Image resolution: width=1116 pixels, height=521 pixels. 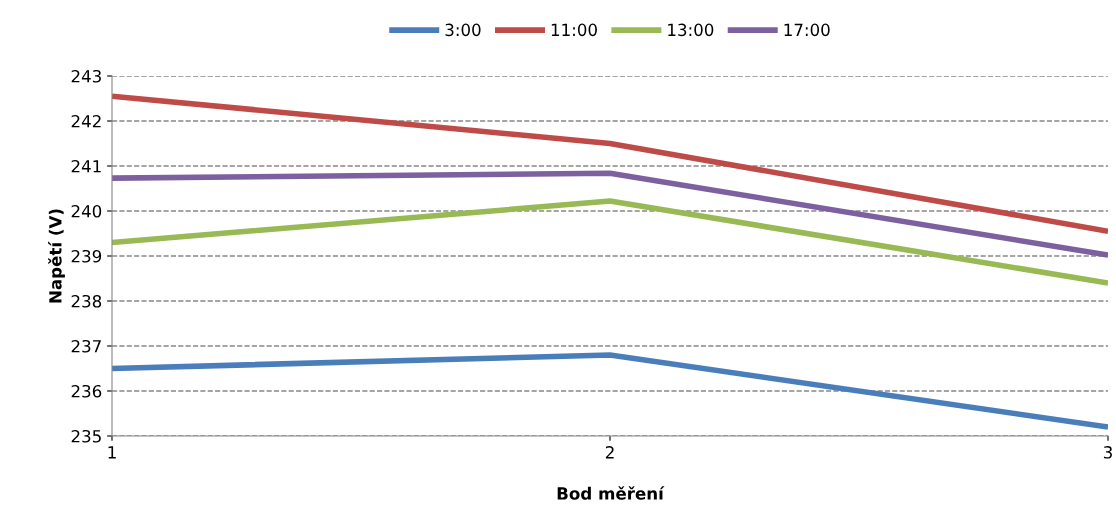 I want to click on x-tick-label: 1, so click(x=112, y=452).